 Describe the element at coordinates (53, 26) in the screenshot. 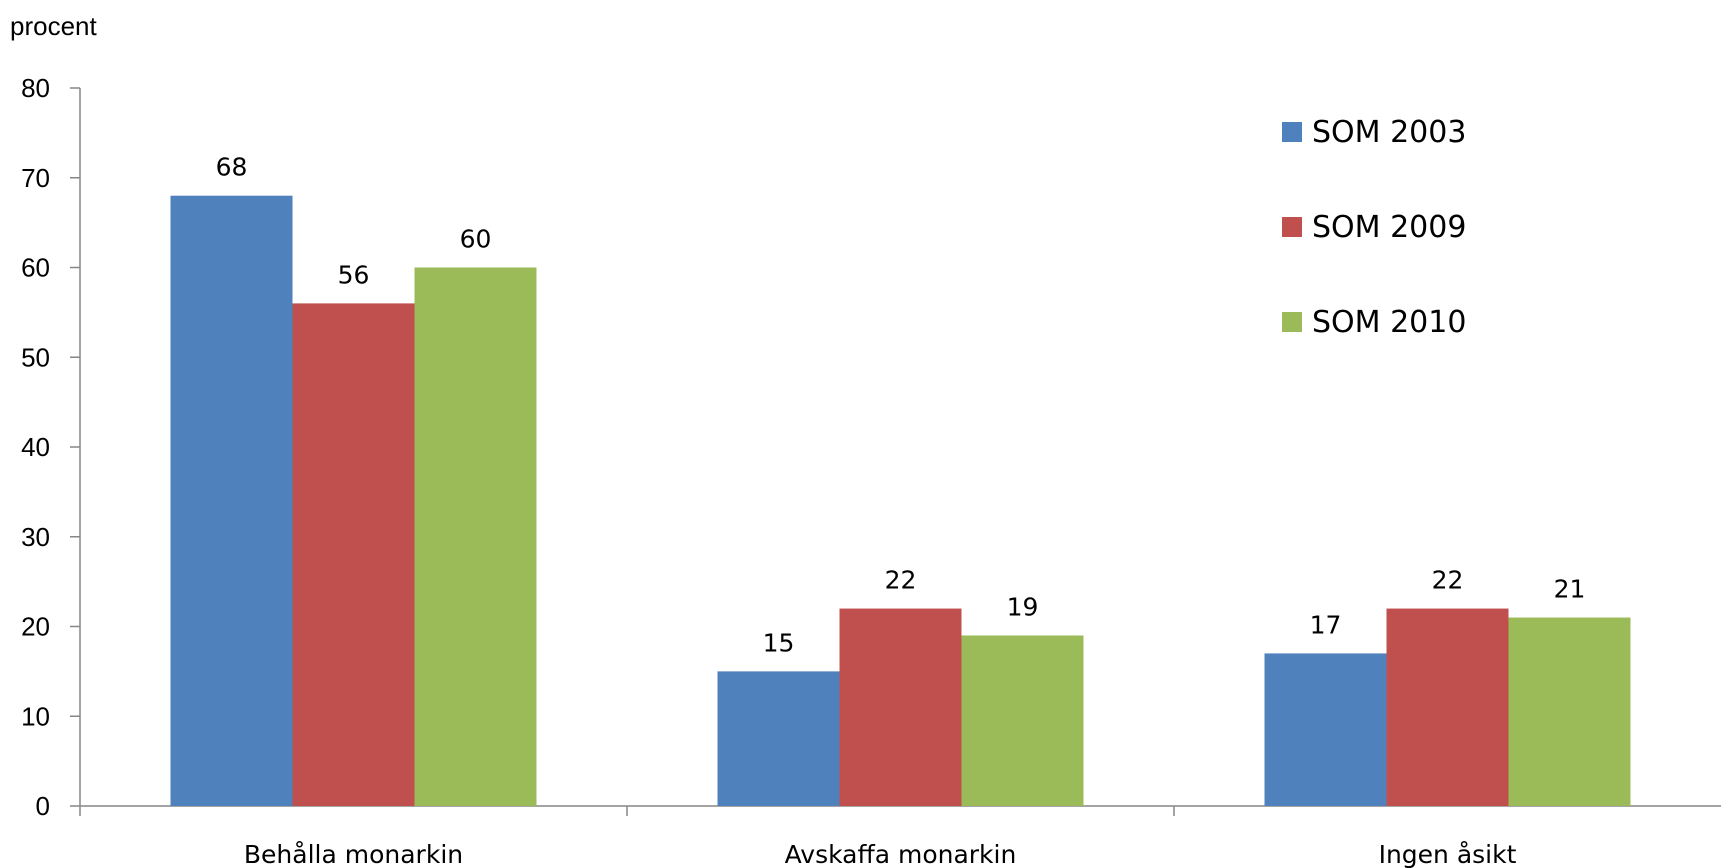

I see `y-axis-label: procent` at that location.